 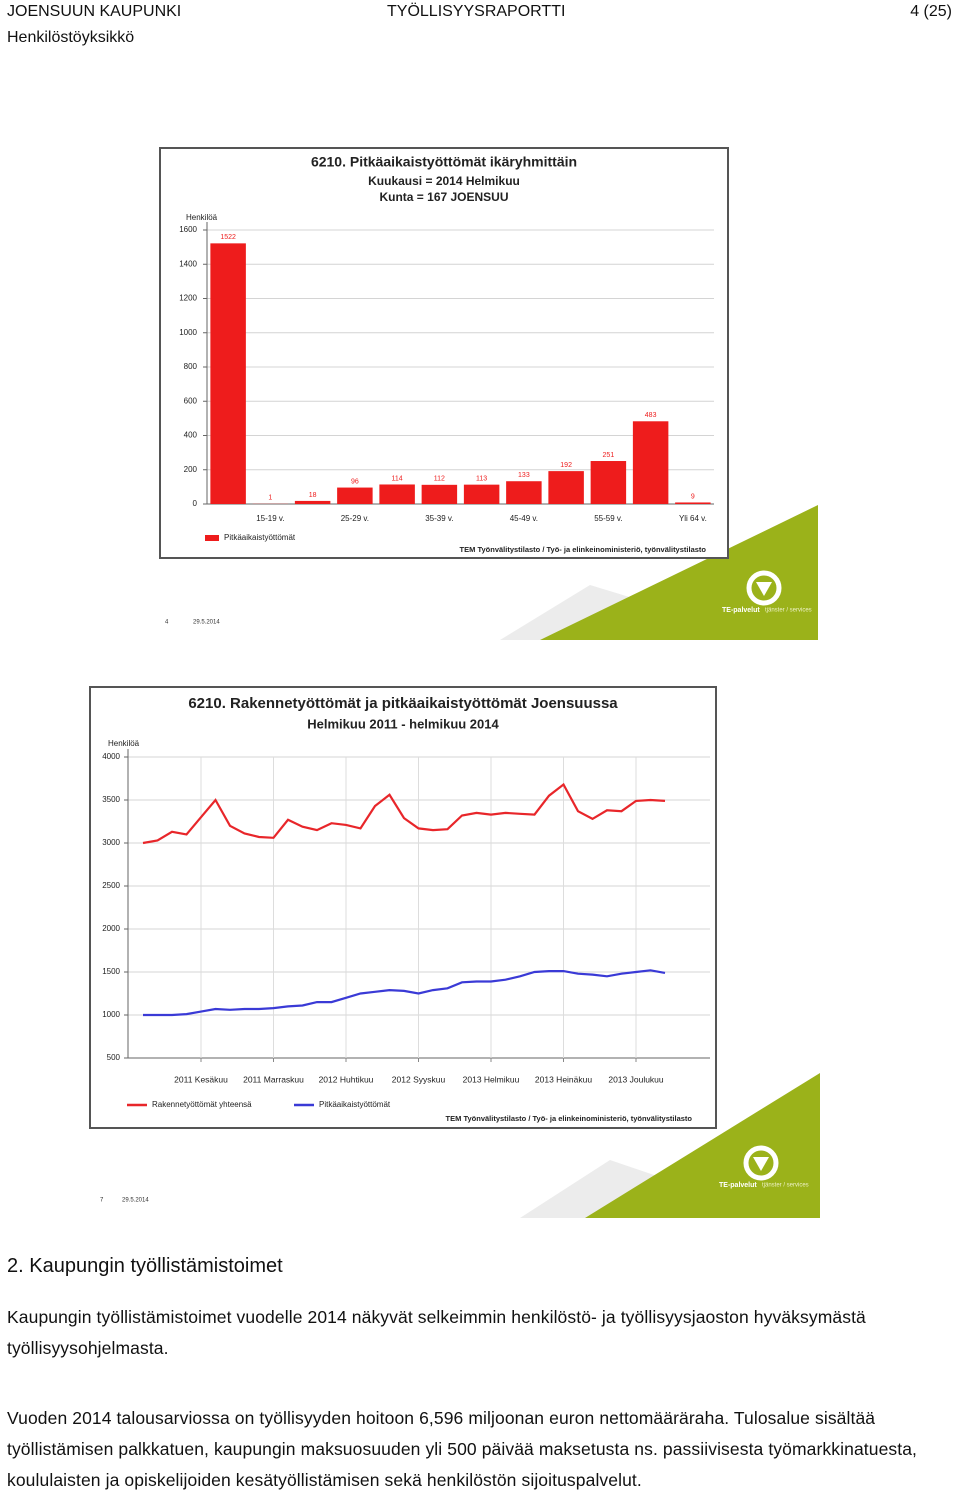 What do you see at coordinates (111, 756) in the screenshot?
I see `y-tick-label: 4000` at bounding box center [111, 756].